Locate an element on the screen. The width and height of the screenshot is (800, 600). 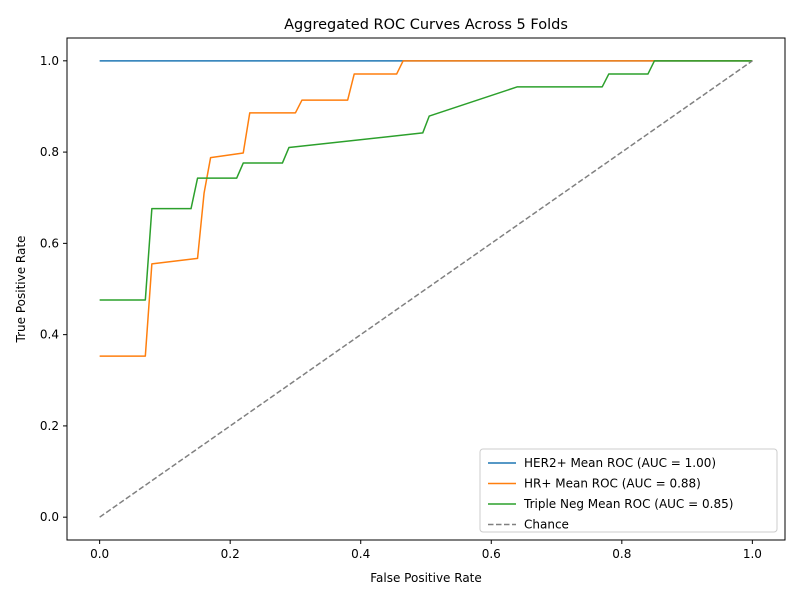
legend-box is located at coordinates (628, 490).